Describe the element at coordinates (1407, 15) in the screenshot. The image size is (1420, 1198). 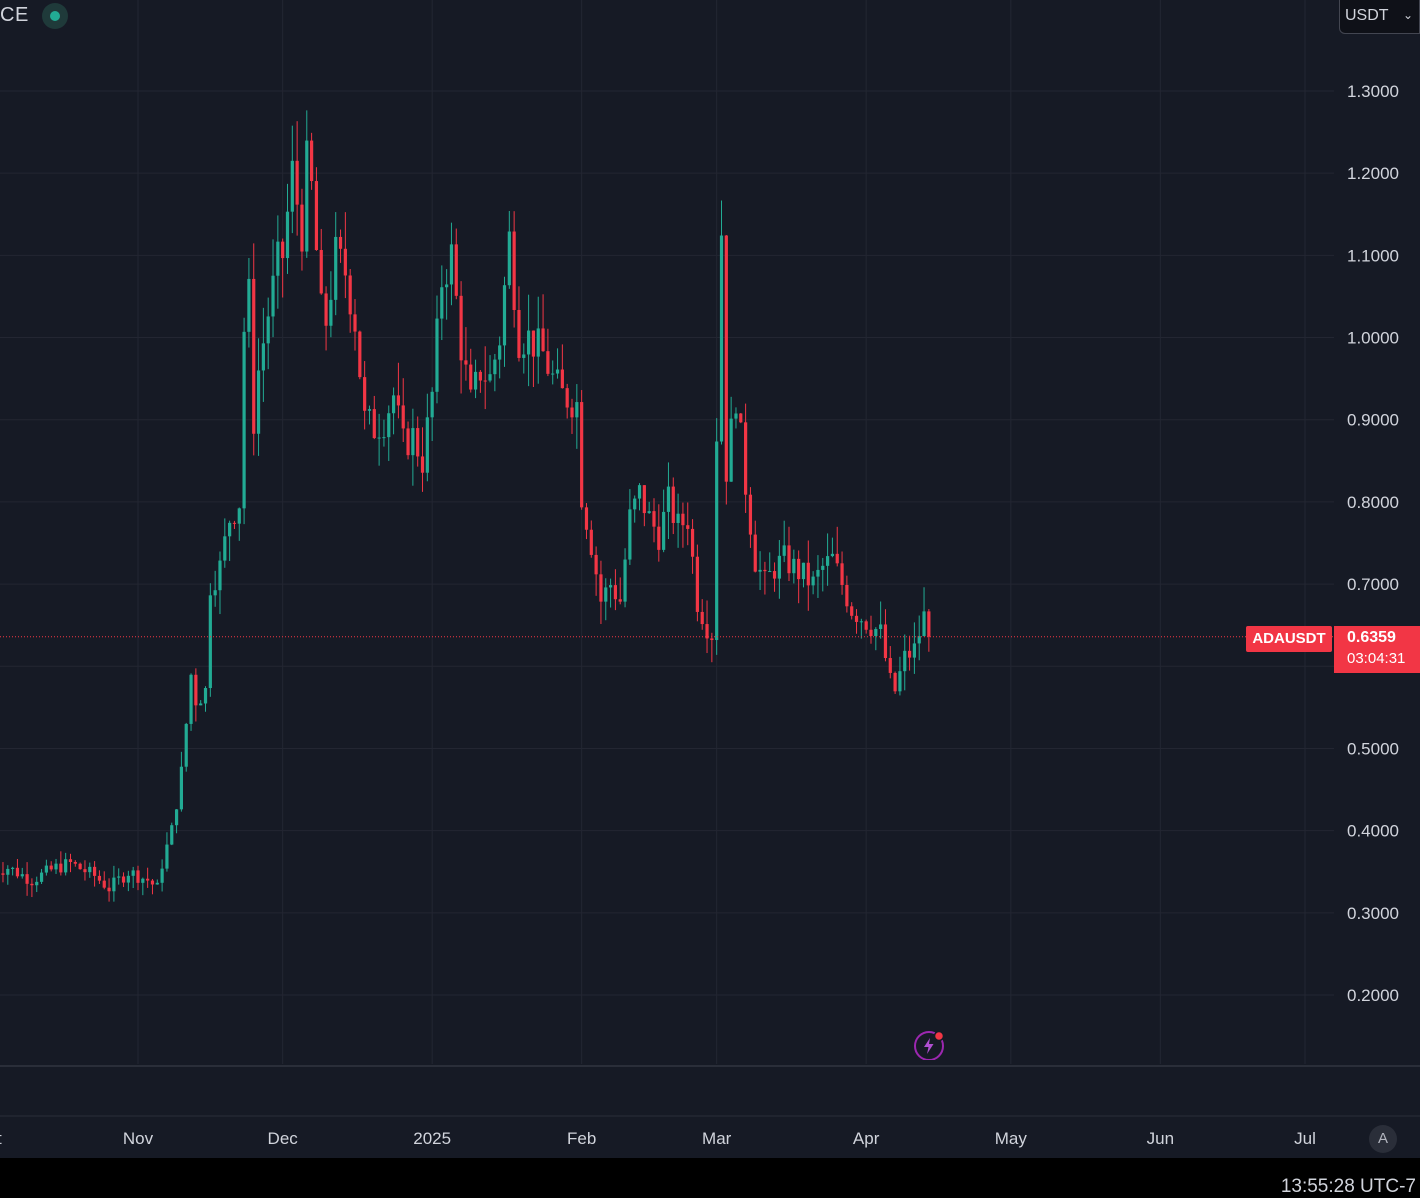
I see `chevron-down-icon: ⌄` at that location.